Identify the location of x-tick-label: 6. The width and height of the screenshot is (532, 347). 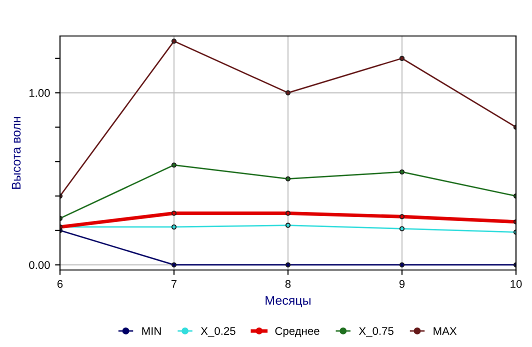
(60, 284).